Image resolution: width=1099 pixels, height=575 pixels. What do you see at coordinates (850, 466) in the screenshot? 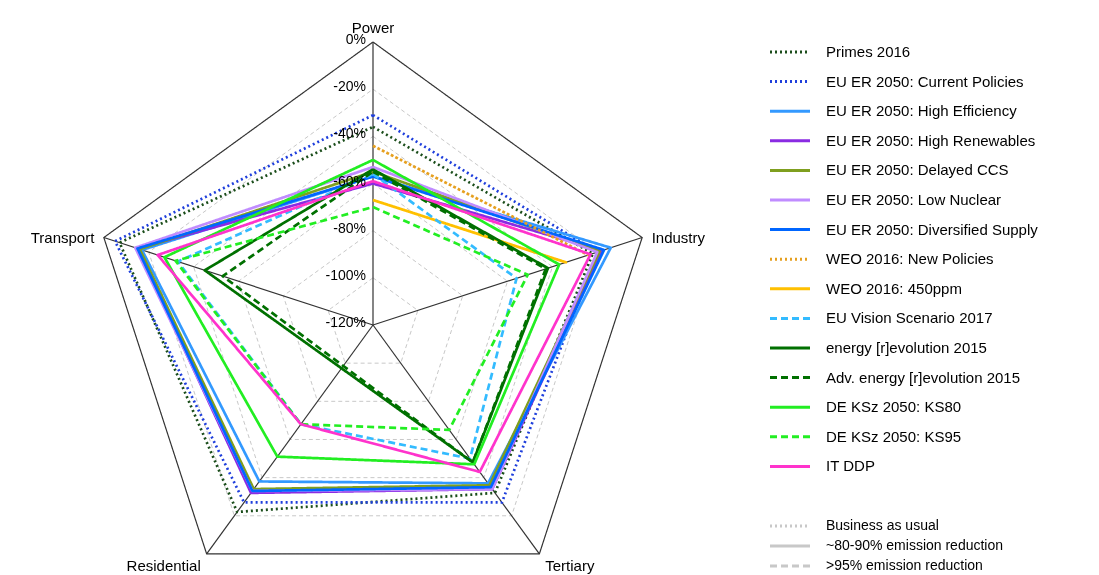
I see `legend-label: IT DDP` at bounding box center [850, 466].